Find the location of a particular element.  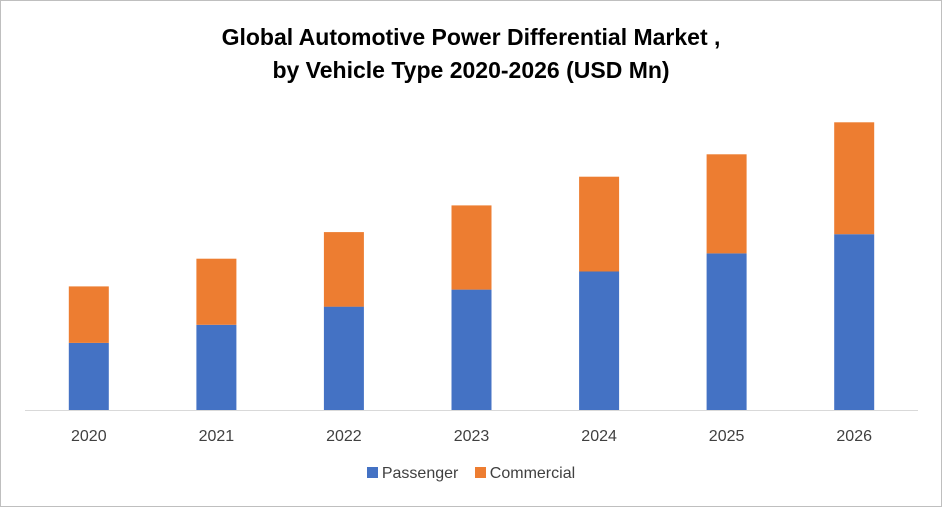

bar-passenger-2024 is located at coordinates (599, 340).